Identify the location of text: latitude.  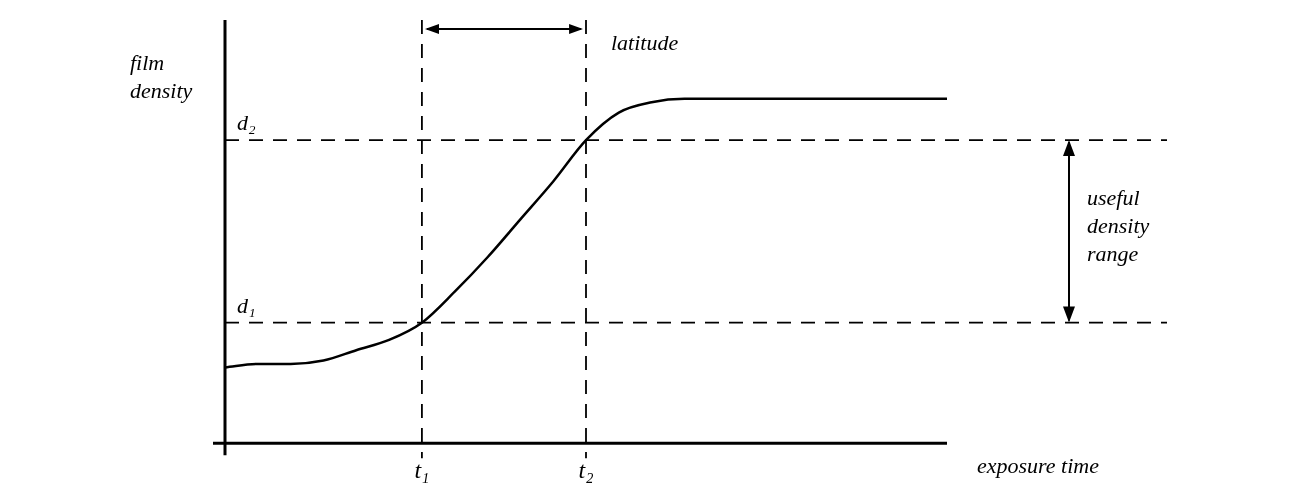
(645, 42).